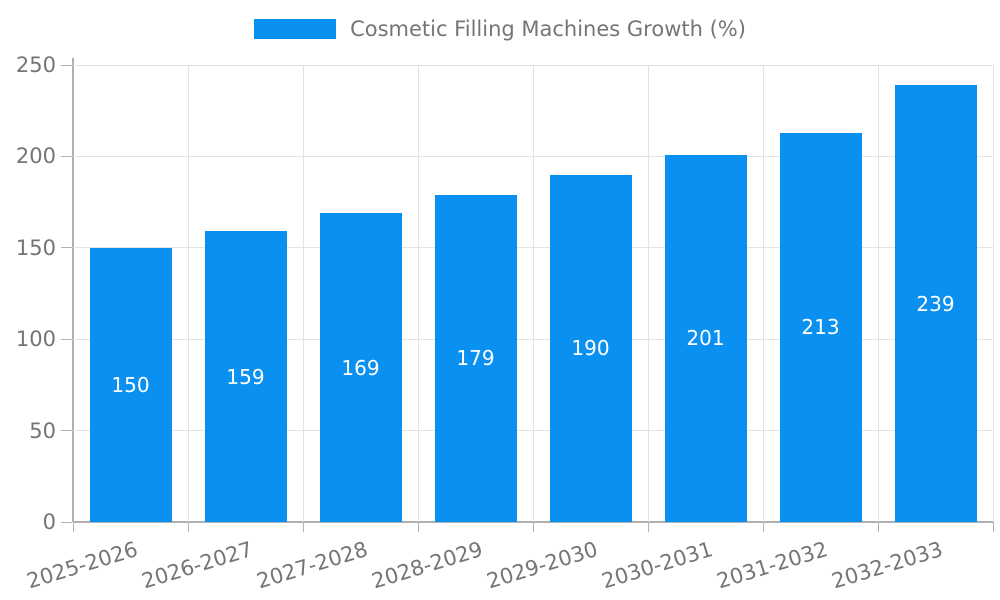 Image resolution: width=1000 pixels, height=600 pixels. I want to click on bar-value-label: 201, so click(705, 338).